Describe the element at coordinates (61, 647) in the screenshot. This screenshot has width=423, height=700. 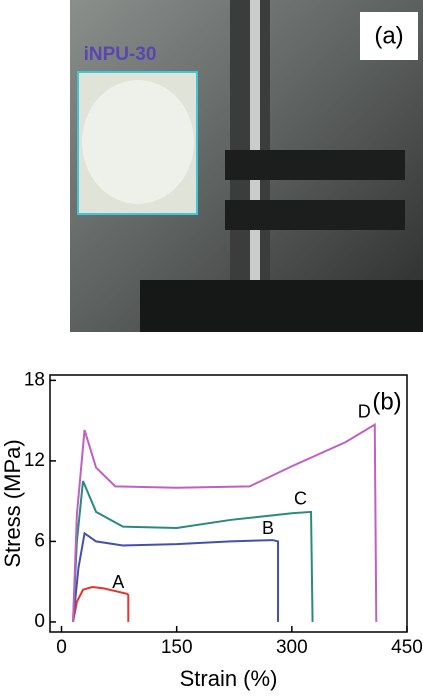
I see `x-tick-label: 0` at that location.